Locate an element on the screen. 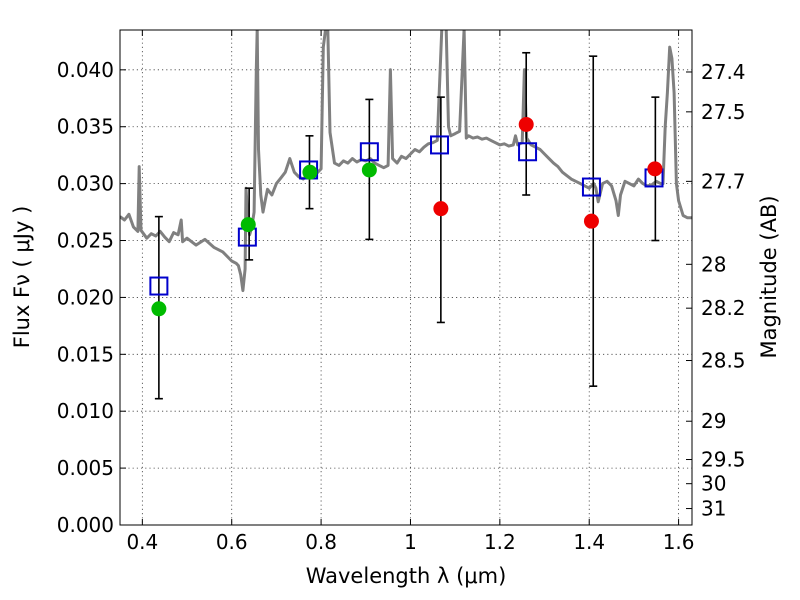 The width and height of the screenshot is (800, 600). y-tick-label: 0.030 is located at coordinates (85, 184).